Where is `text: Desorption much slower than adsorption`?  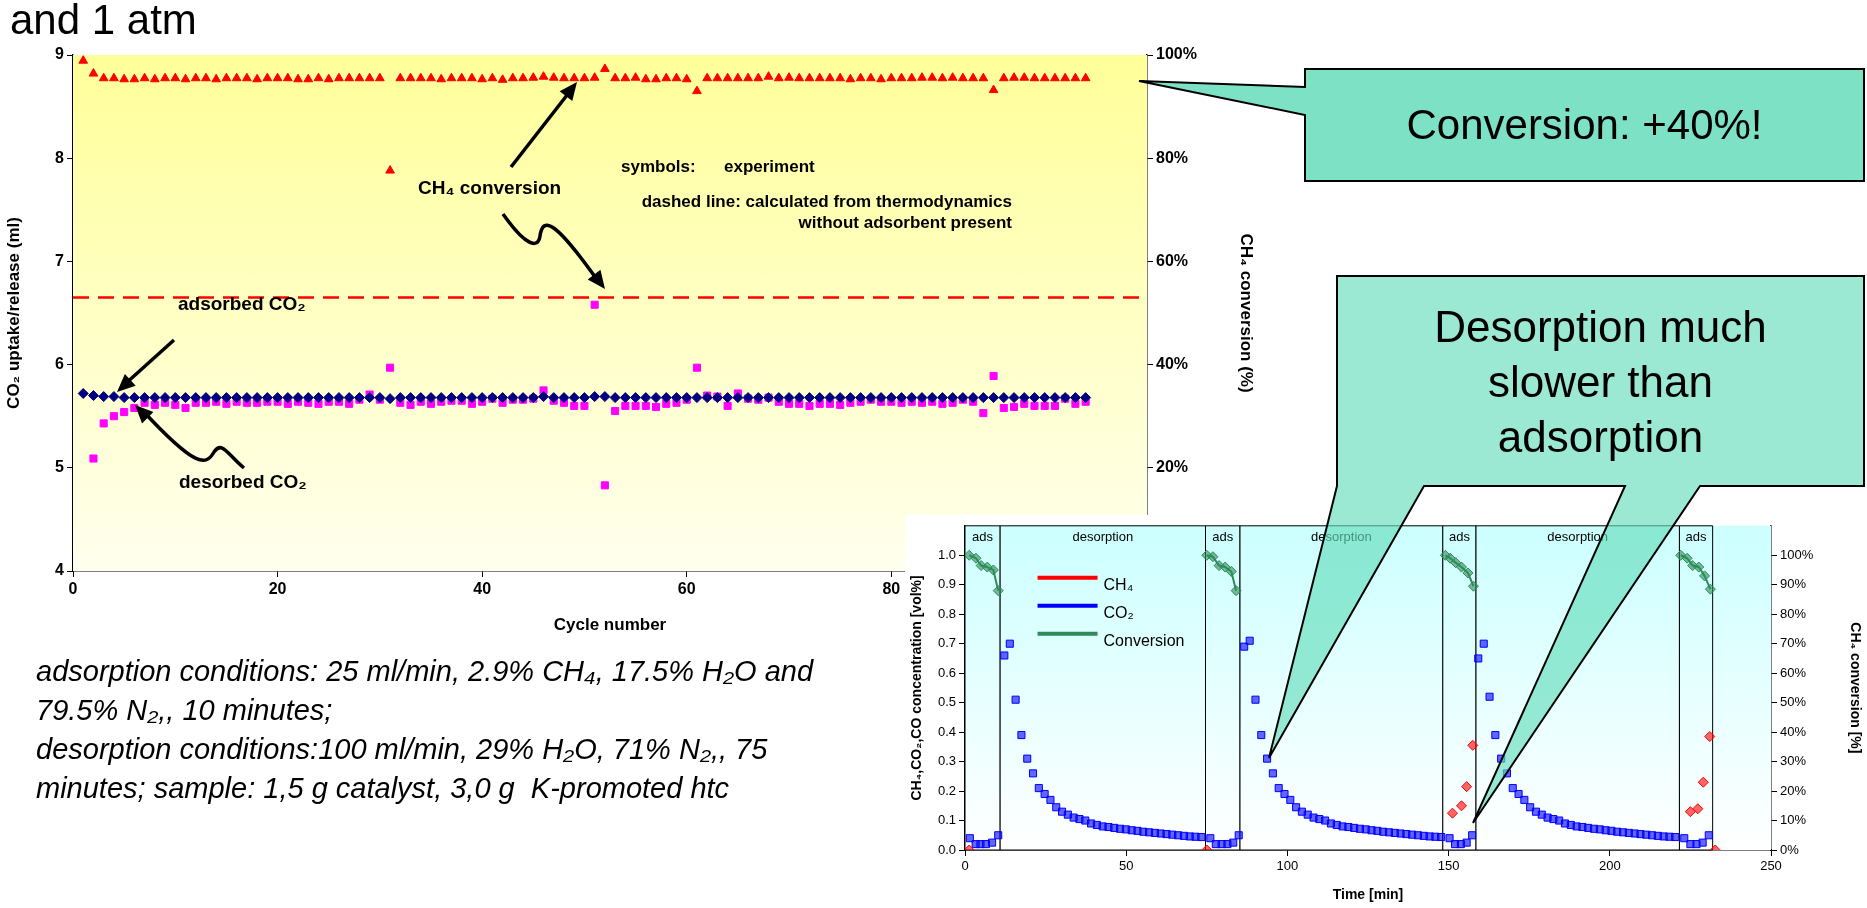
text: Desorption much slower than adsorption is located at coordinates (1600, 381).